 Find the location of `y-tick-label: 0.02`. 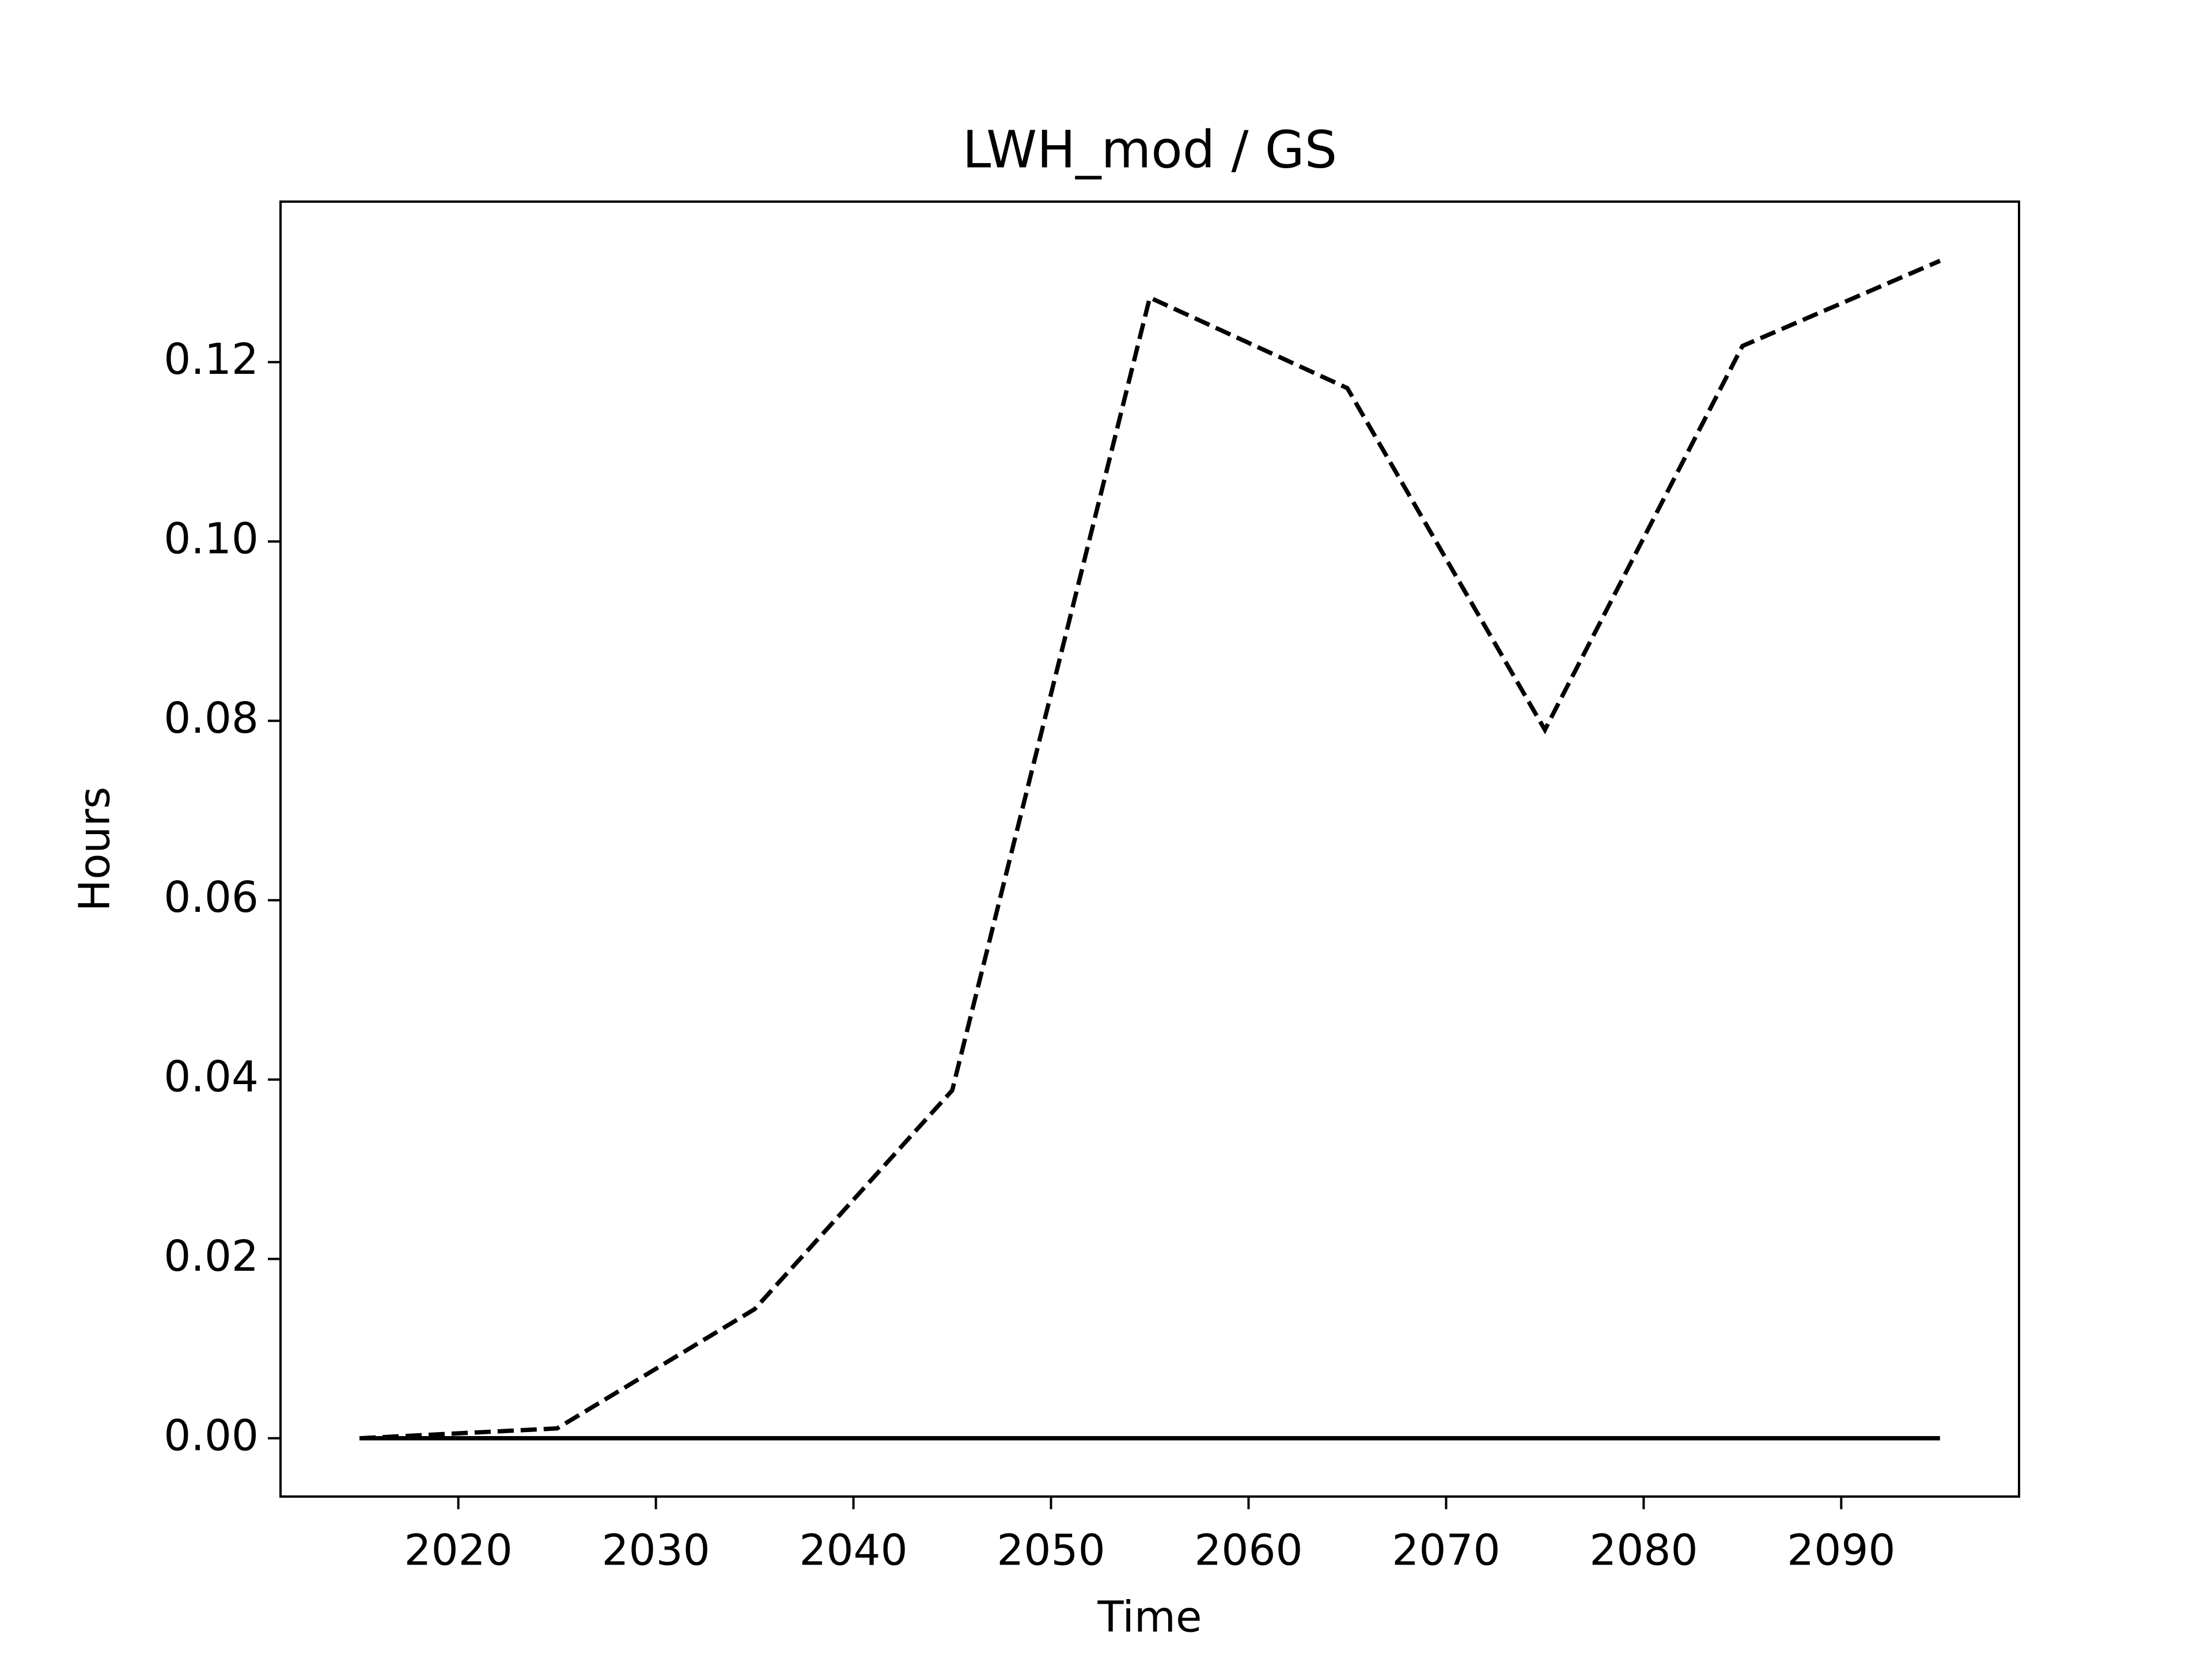

y-tick-label: 0.02 is located at coordinates (211, 1256).